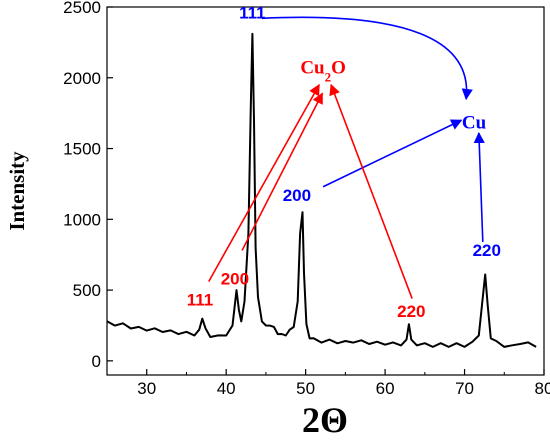 This screenshot has height=444, width=550. I want to click on y-axis-title: Intensity, so click(17, 191).